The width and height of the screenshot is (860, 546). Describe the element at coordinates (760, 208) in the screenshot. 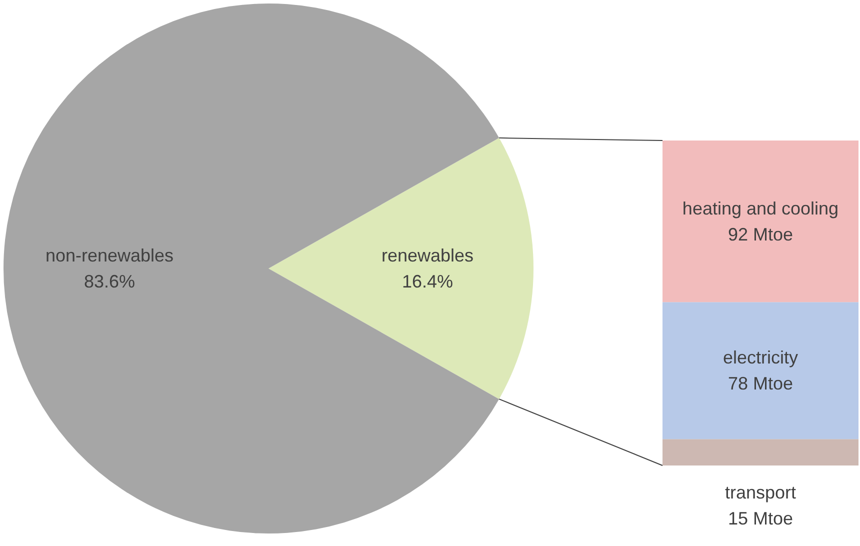

I see `series-label: heating and cooling` at that location.